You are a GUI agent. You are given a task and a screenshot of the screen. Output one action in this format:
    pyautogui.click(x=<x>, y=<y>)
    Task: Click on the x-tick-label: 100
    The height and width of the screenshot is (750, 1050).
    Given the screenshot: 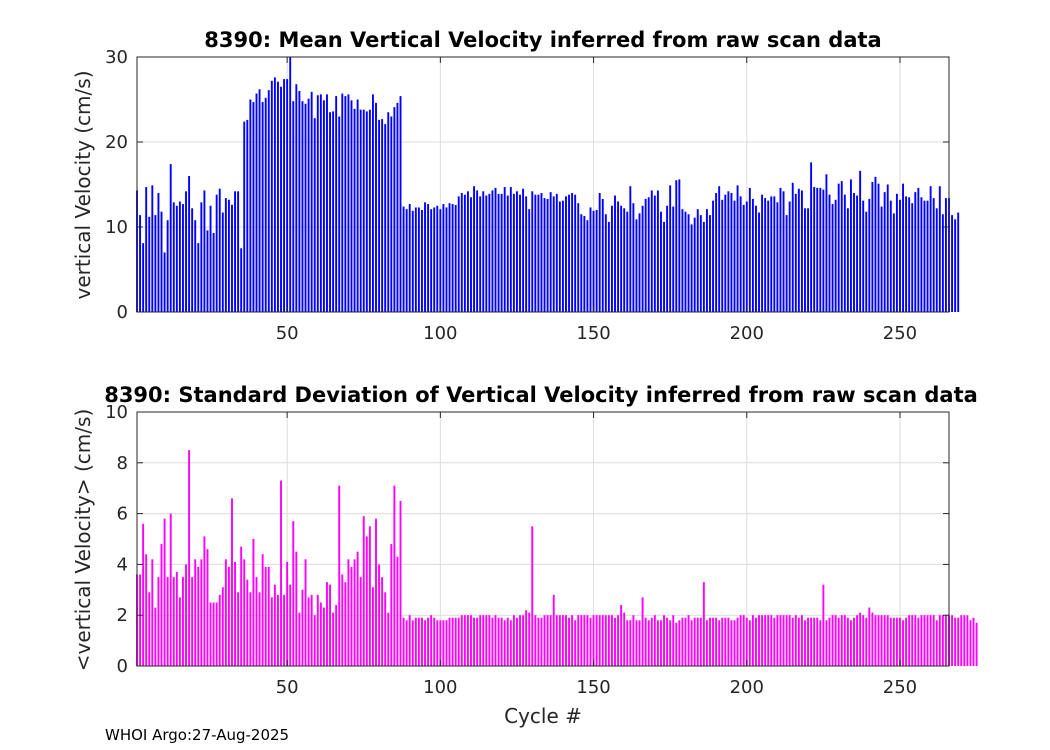 What is the action you would take?
    pyautogui.click(x=440, y=687)
    